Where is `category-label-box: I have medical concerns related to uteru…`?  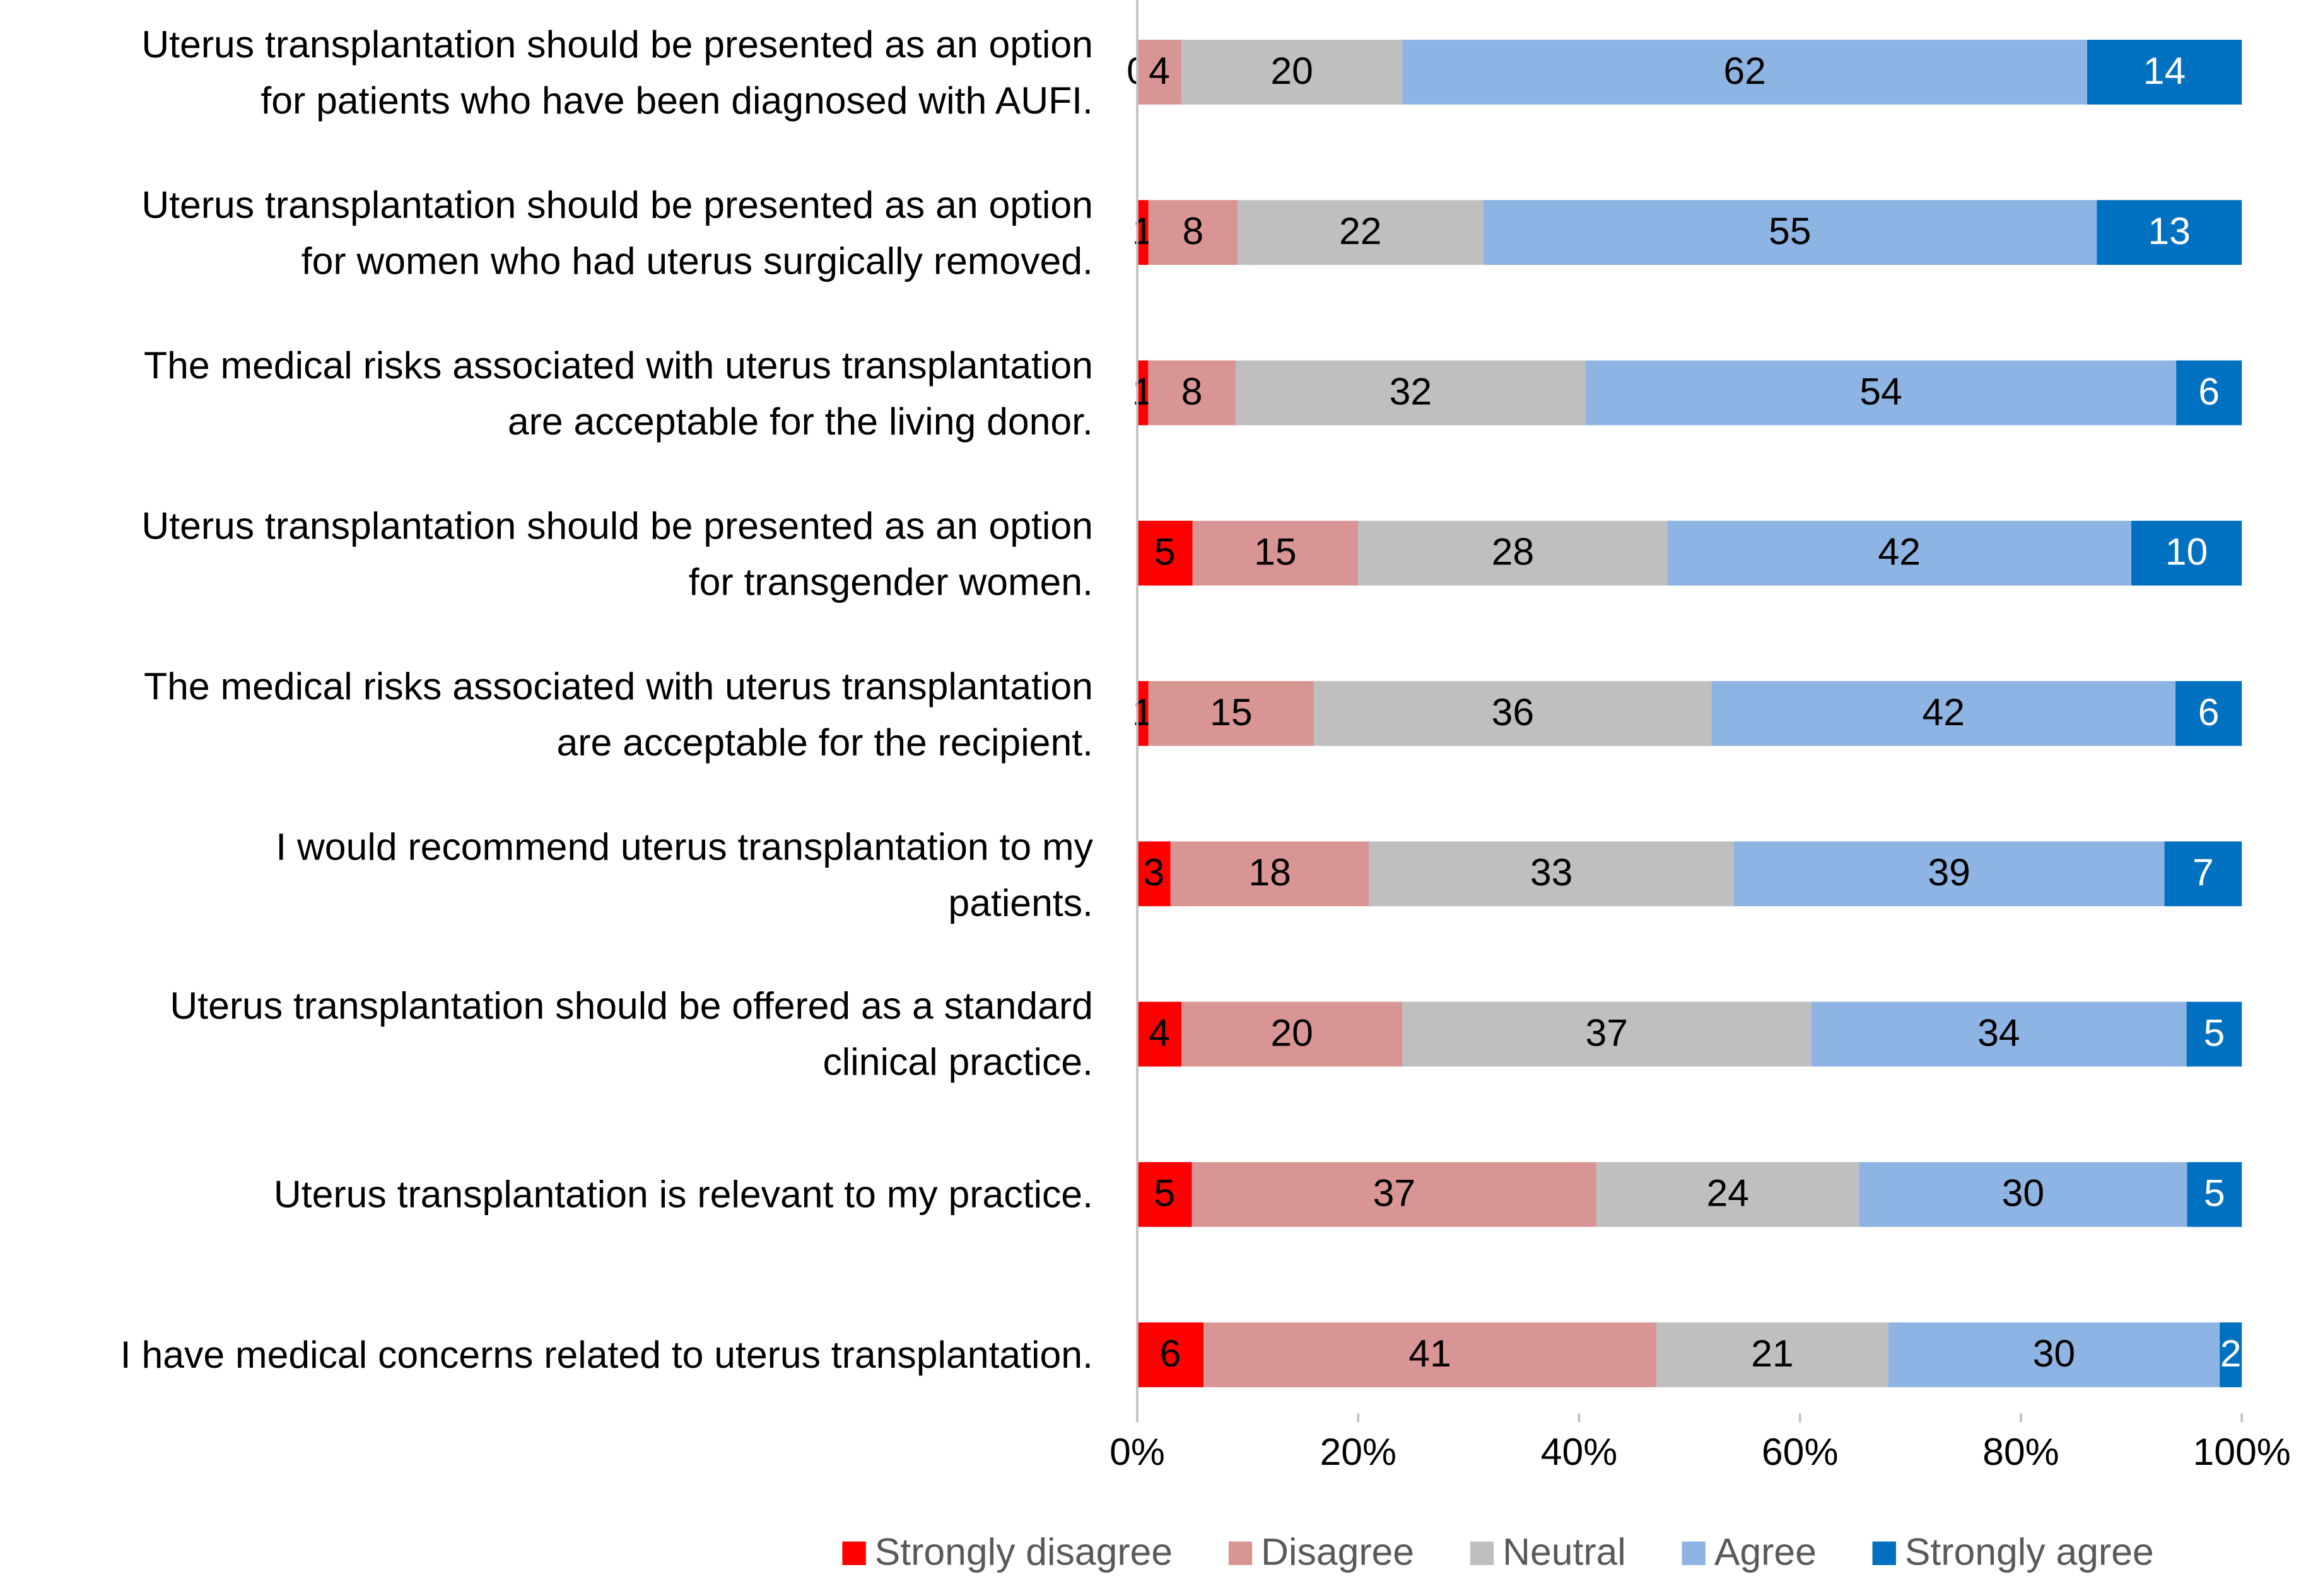
category-label-box: I have medical concerns related to uteru… is located at coordinates (606, 1355).